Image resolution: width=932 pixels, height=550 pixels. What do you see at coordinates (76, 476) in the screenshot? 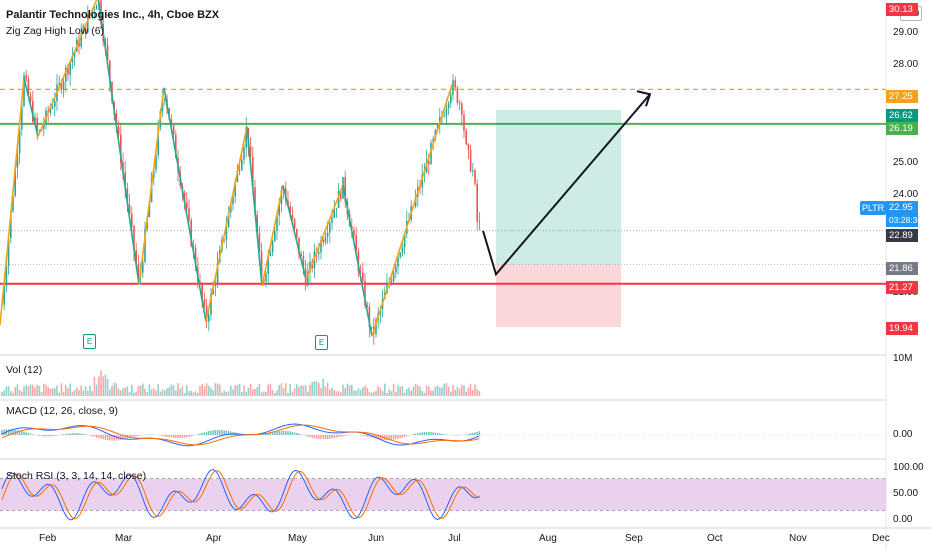
I see `stoch-rsi-pane-label: Stoch RSI (3, 3, 14, 14, close)` at bounding box center [76, 476].